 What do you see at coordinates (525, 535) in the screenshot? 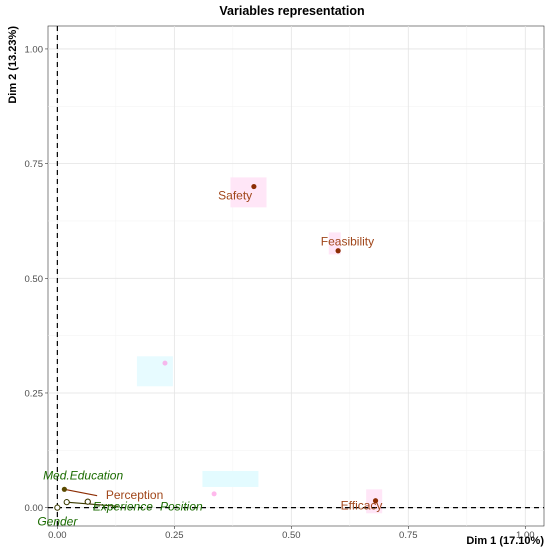
I see `x-tick-label: 1.00` at bounding box center [525, 535].